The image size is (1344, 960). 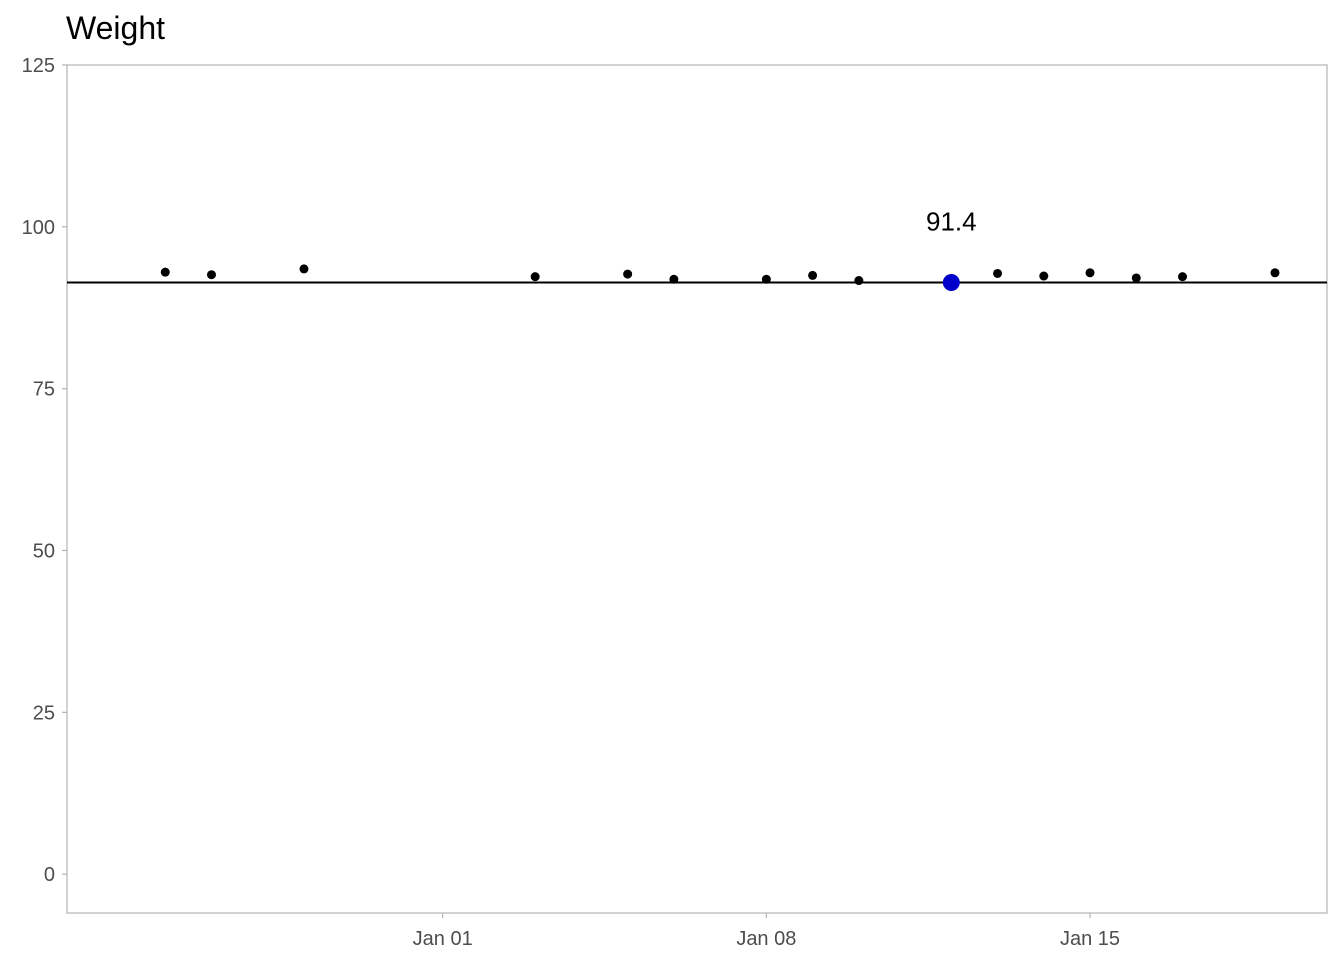 I want to click on y-tick-label: 100, so click(x=38, y=228).